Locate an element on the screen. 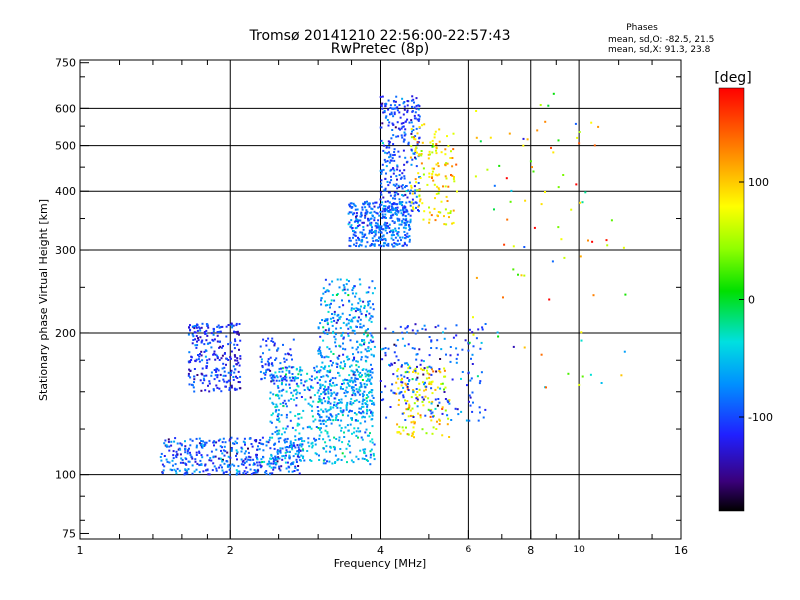 This screenshot has height=600, width=800. colorbar-tick-label: 0 is located at coordinates (751, 300).